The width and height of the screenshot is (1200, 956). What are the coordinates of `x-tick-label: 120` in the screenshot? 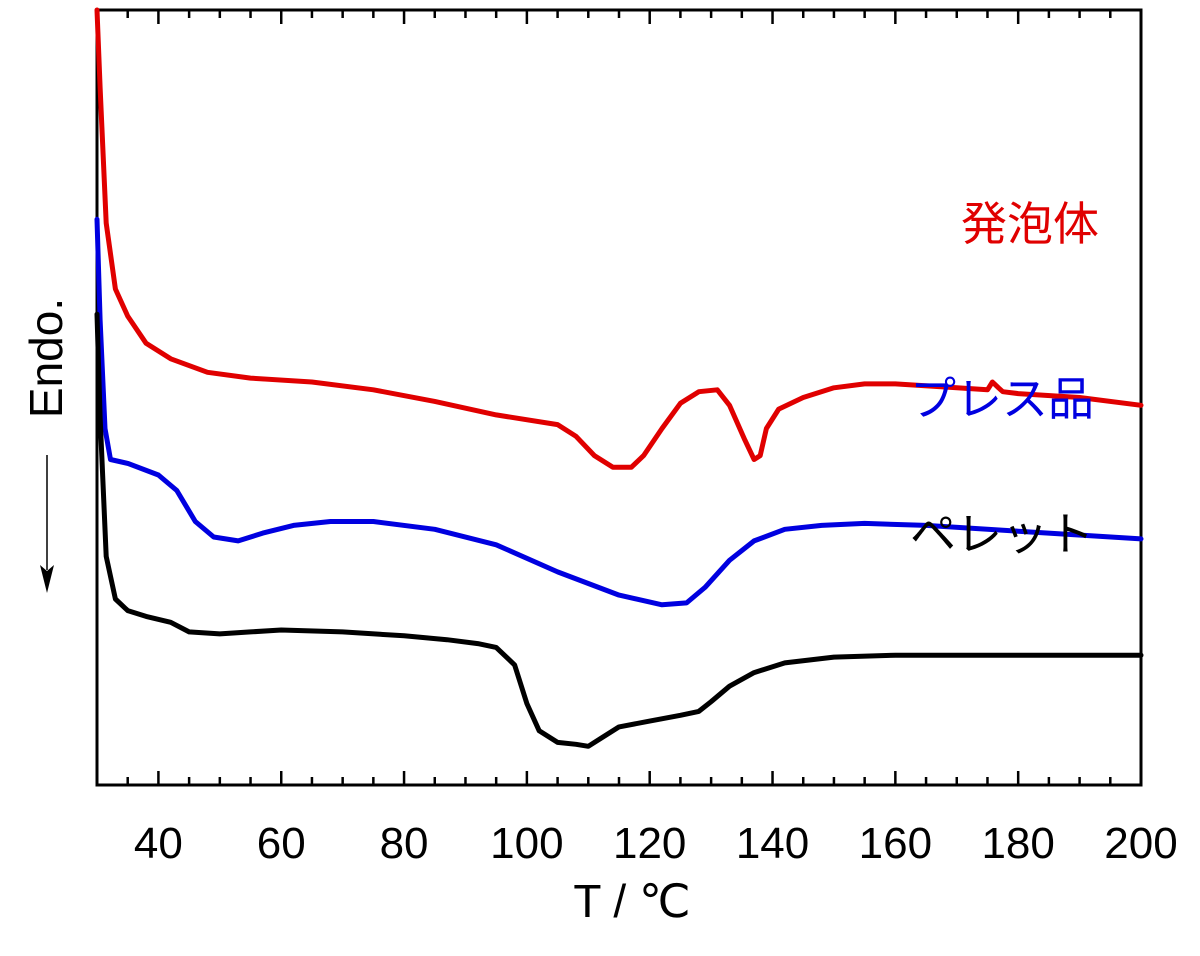 It's located at (649, 843).